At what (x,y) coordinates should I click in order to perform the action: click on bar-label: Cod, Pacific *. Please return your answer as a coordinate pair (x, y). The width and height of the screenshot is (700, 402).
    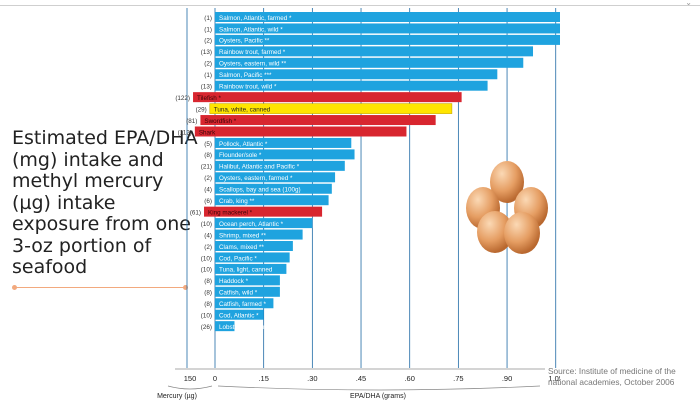
    Looking at the image, I should click on (238, 258).